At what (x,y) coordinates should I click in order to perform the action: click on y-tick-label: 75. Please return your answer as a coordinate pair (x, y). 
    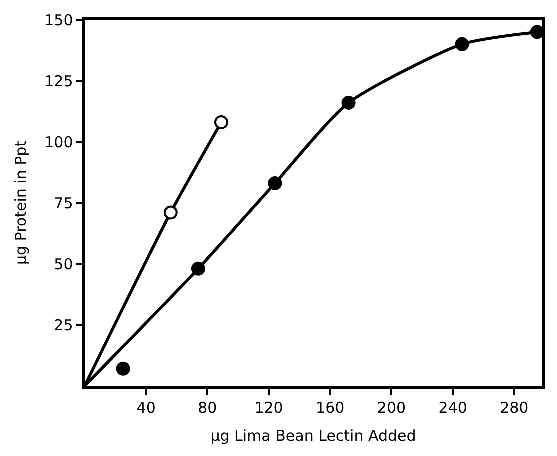
    Looking at the image, I should click on (64, 203).